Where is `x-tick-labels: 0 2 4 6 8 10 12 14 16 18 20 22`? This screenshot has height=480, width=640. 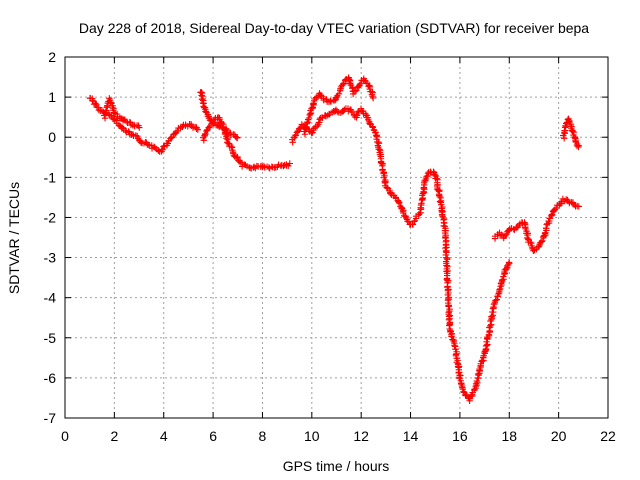 x-tick-labels: 0 2 4 6 8 10 12 14 16 18 20 22 is located at coordinates (338, 436).